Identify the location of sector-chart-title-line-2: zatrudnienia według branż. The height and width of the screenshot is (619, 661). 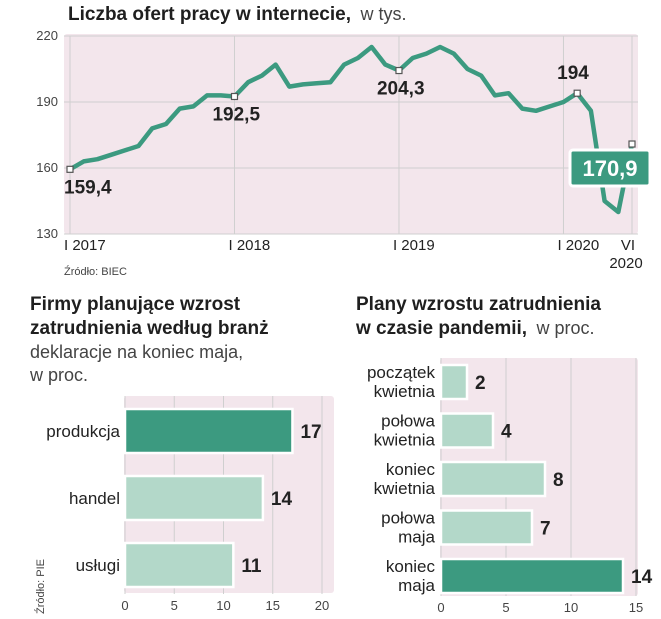
(149, 328).